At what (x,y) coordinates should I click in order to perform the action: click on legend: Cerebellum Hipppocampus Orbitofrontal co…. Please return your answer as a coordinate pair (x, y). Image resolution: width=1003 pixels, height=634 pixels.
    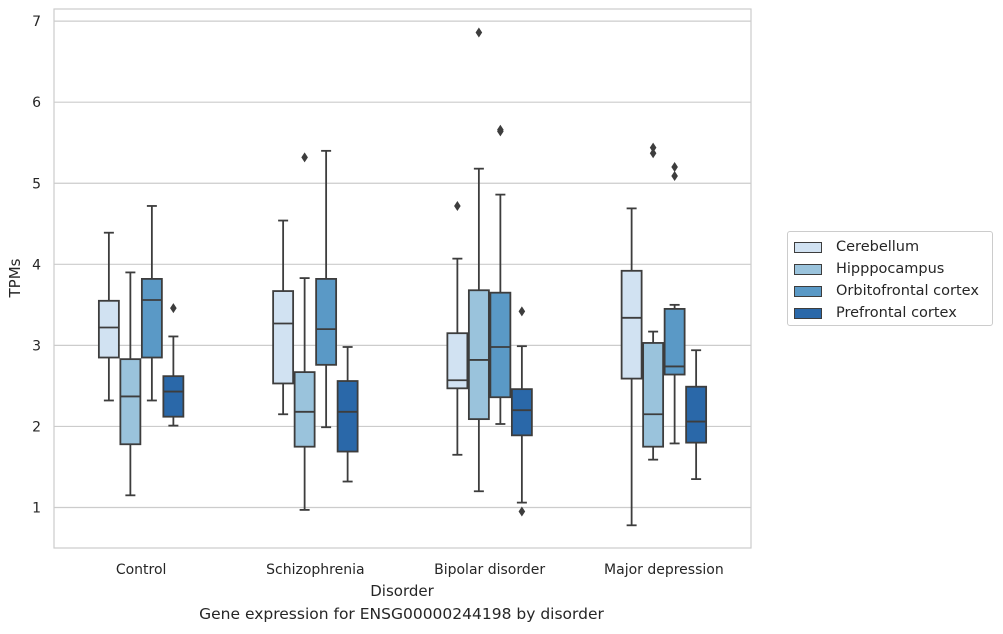
    Looking at the image, I should click on (890, 278).